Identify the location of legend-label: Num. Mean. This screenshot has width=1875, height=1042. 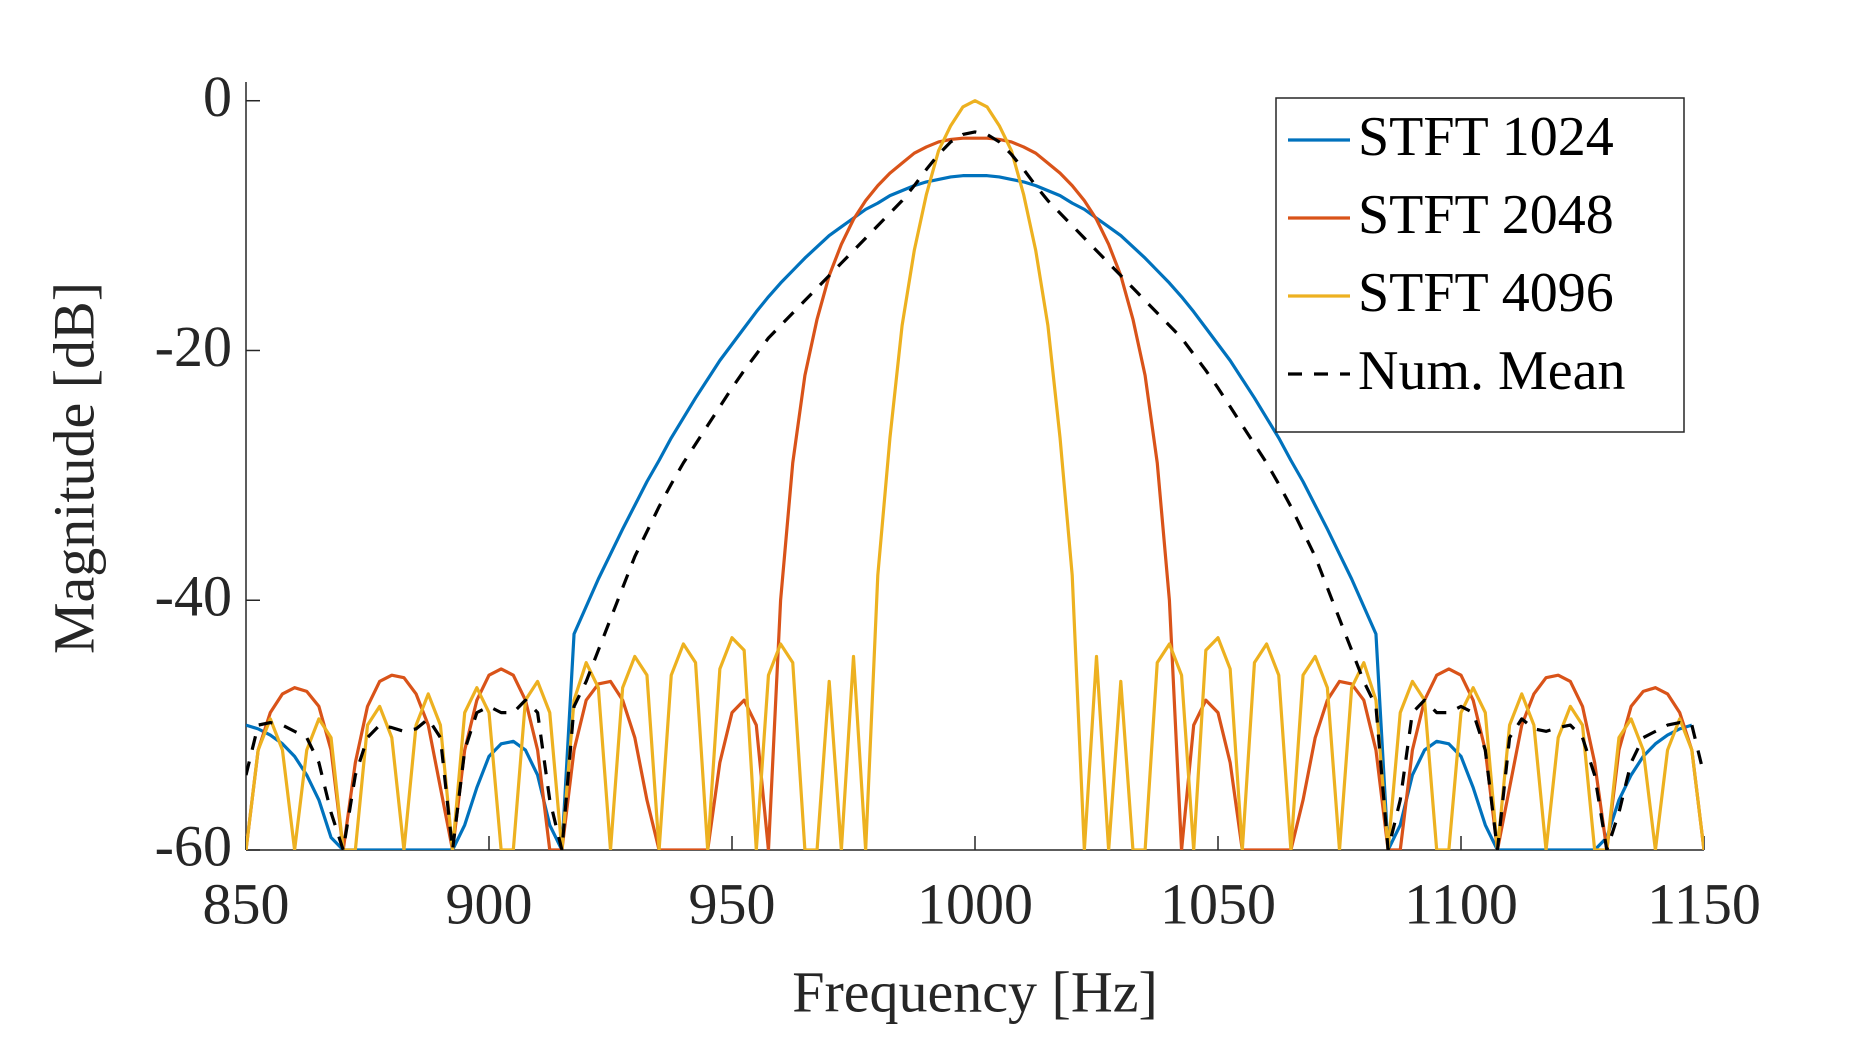
(1492, 371).